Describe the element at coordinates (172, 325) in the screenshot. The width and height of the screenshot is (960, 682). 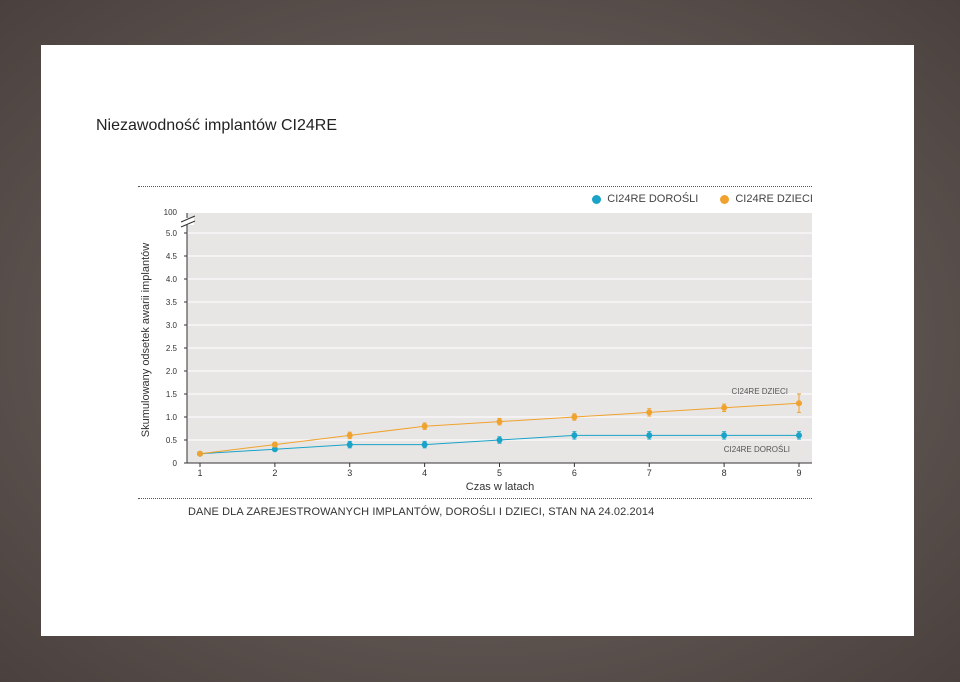
I see `y-tick-label: 3.0` at that location.